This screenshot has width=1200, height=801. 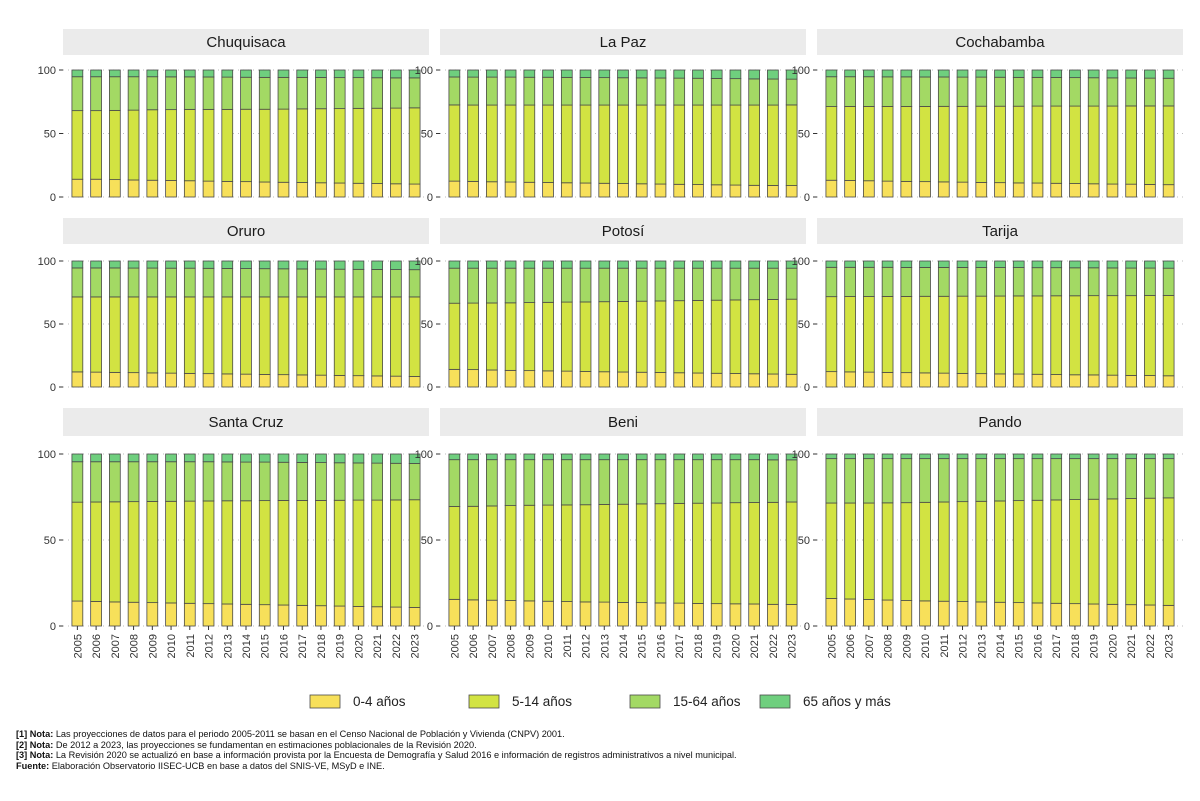 I want to click on x-tick-label: 2005, so click(x=832, y=646).